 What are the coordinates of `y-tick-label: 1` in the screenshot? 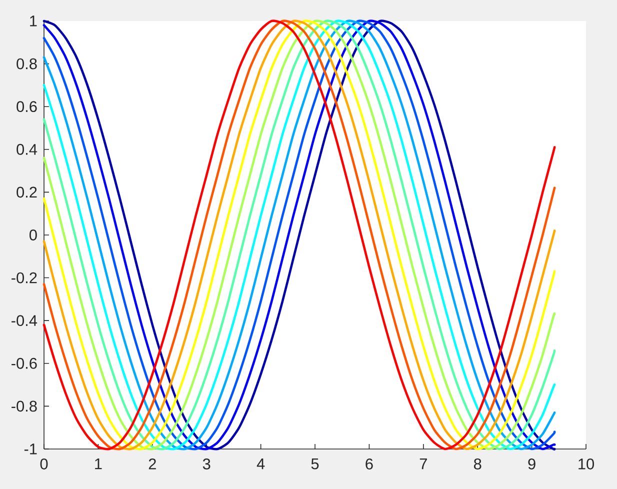 It's located at (33, 21).